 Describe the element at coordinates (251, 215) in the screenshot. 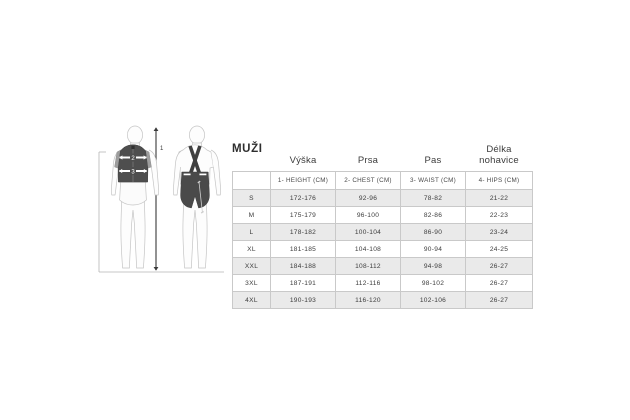

I see `cell-size: M` at that location.